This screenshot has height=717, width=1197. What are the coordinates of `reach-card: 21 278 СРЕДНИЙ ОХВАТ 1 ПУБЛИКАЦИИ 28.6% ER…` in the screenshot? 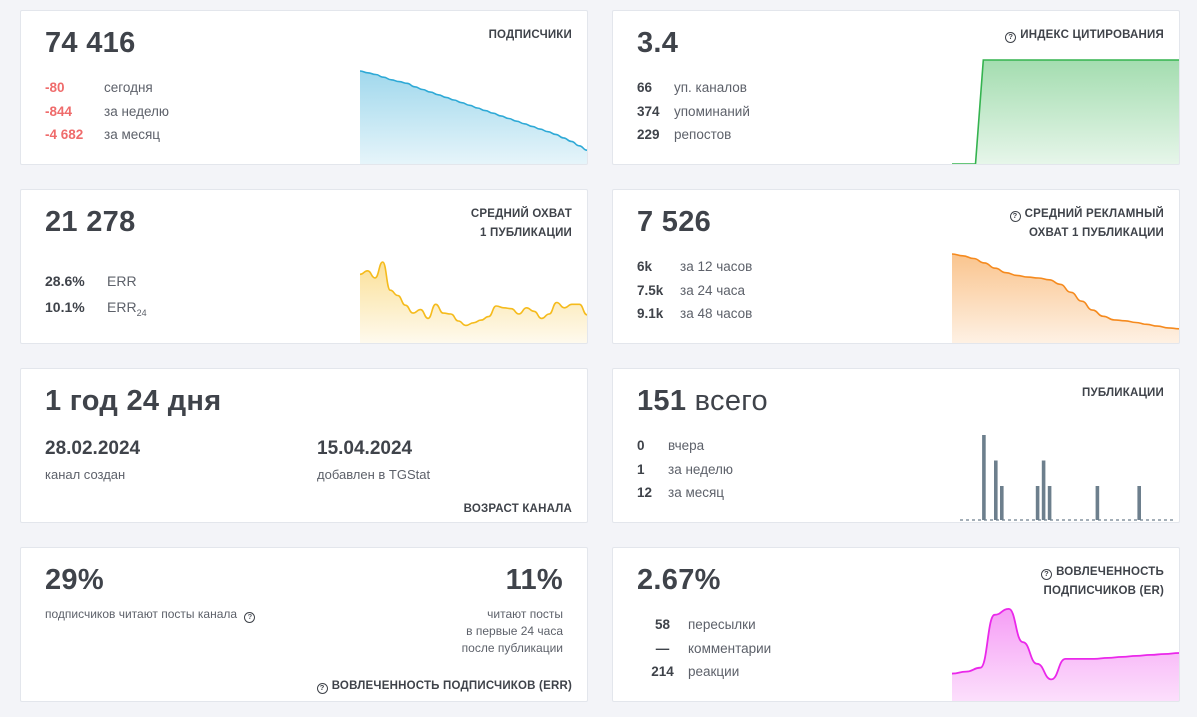 It's located at (304, 266).